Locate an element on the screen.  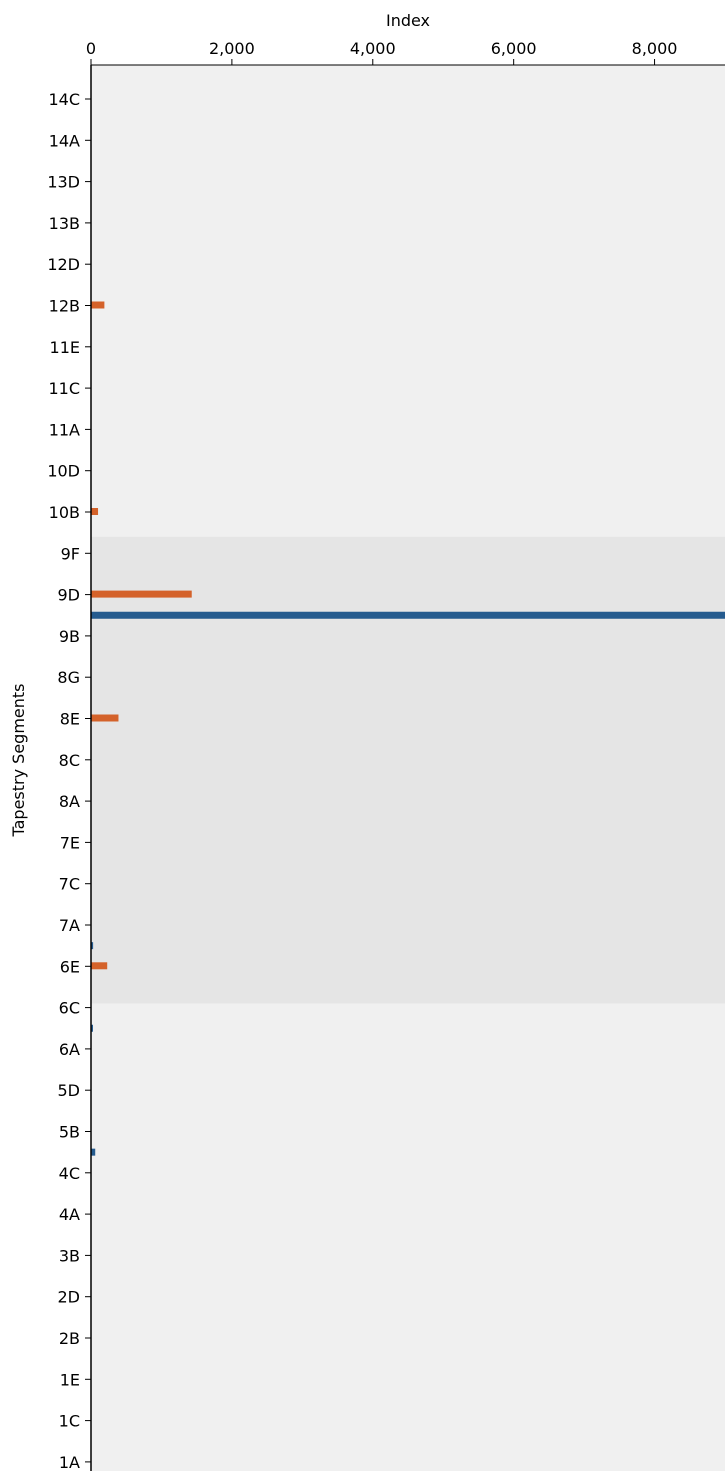
bar-9D is located at coordinates (141, 594).